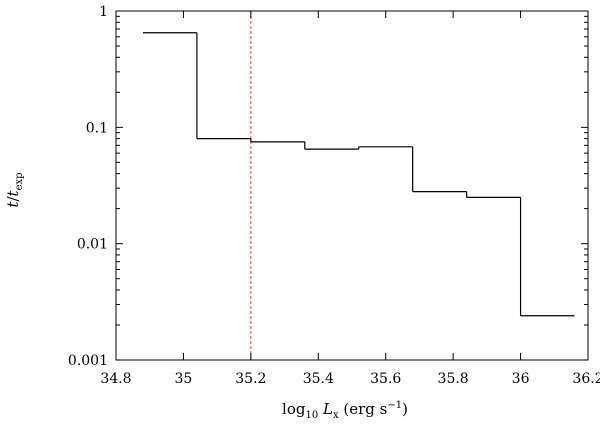  Describe the element at coordinates (184, 379) in the screenshot. I see `x-tick-label: 35` at that location.